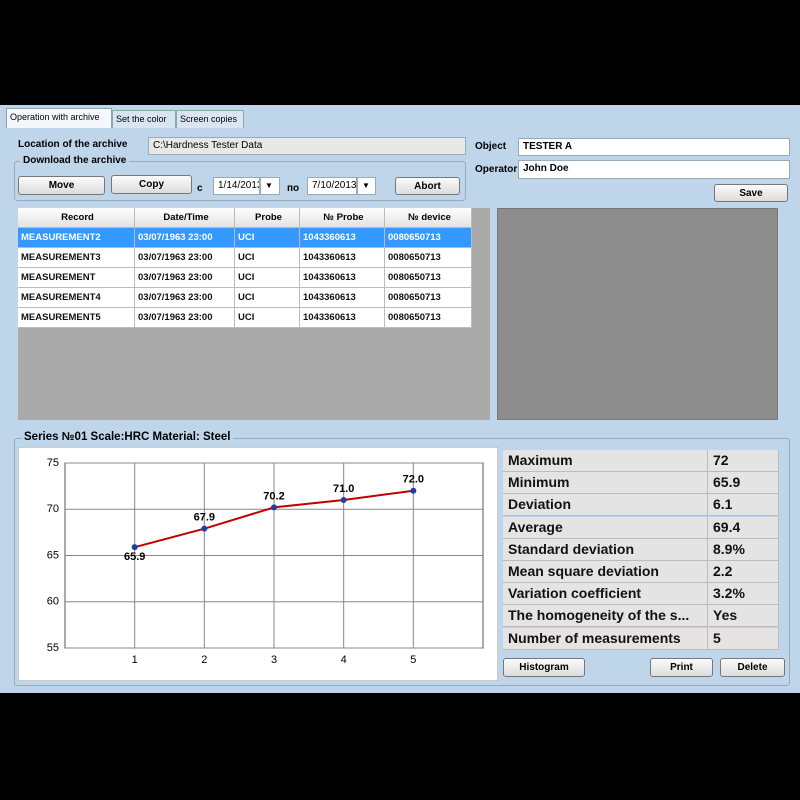 This screenshot has height=800, width=800. Describe the element at coordinates (267, 218) in the screenshot. I see `column-header: Probe` at that location.